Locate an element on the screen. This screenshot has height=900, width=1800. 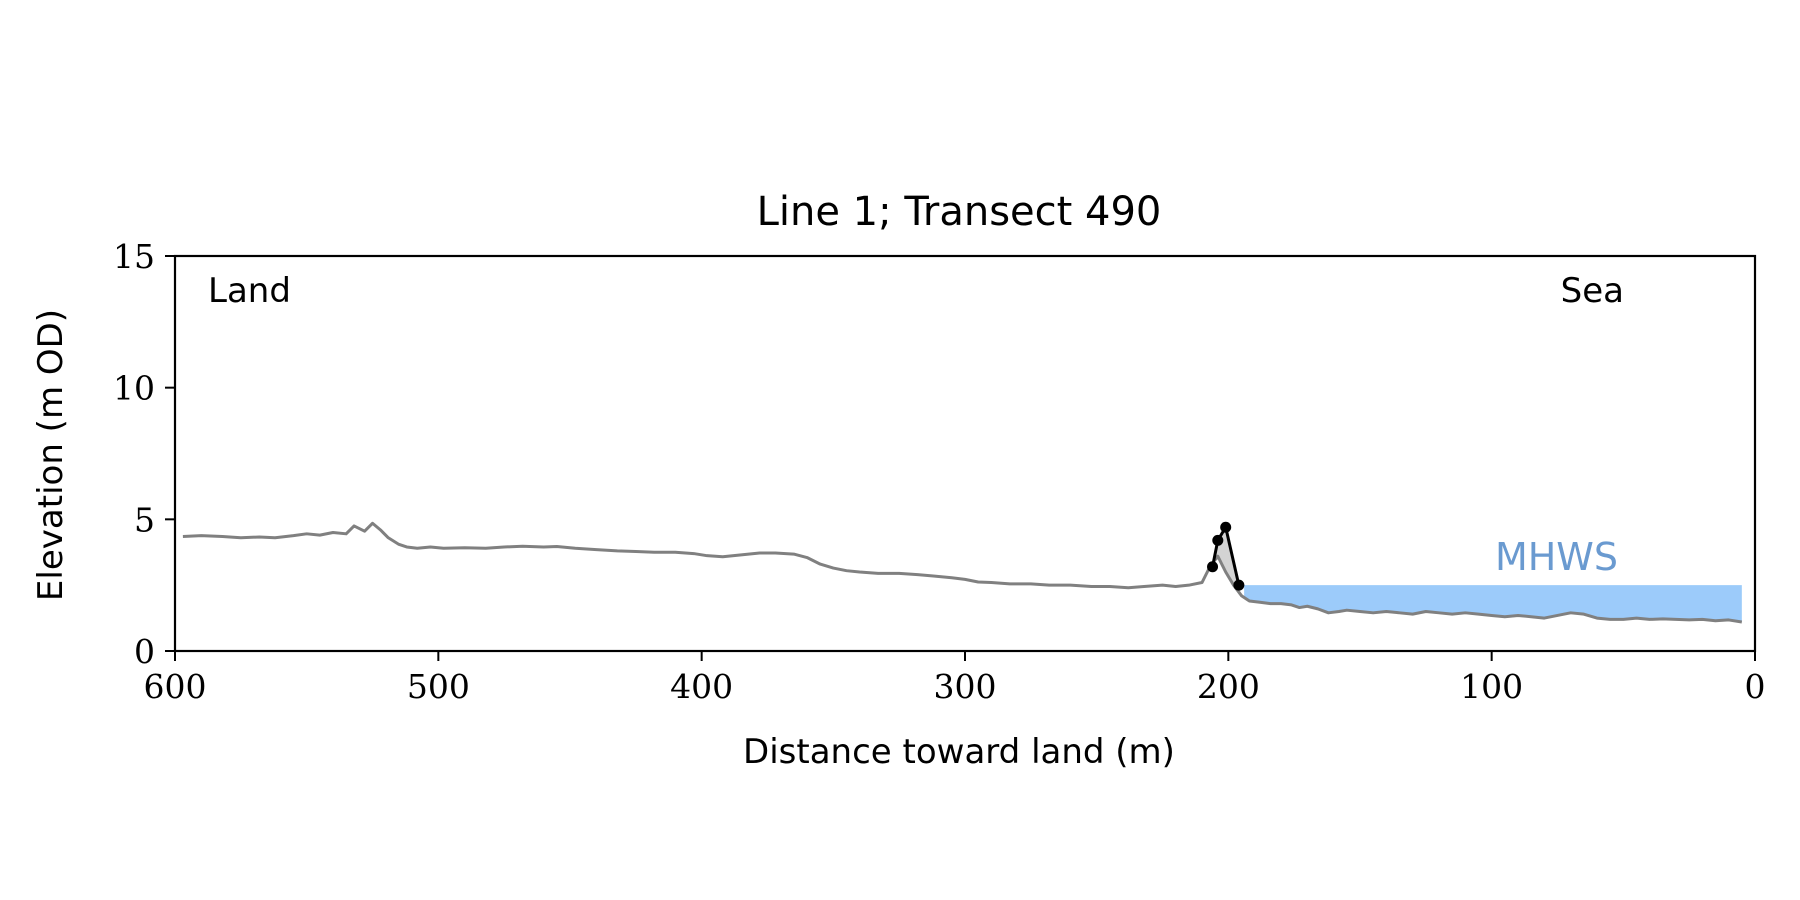
land-label: Land is located at coordinates (249, 291).